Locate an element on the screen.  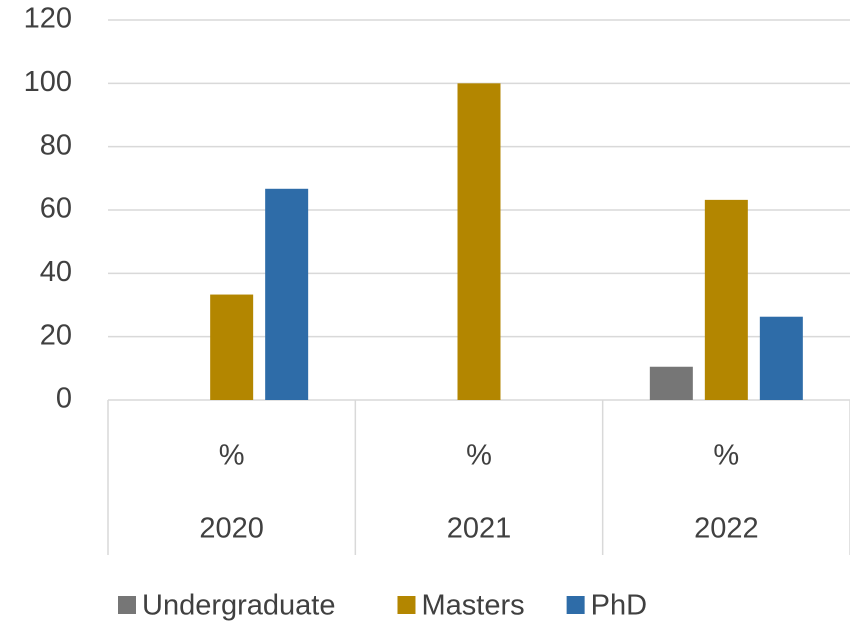
y-tick-label: 80 is located at coordinates (56, 145).